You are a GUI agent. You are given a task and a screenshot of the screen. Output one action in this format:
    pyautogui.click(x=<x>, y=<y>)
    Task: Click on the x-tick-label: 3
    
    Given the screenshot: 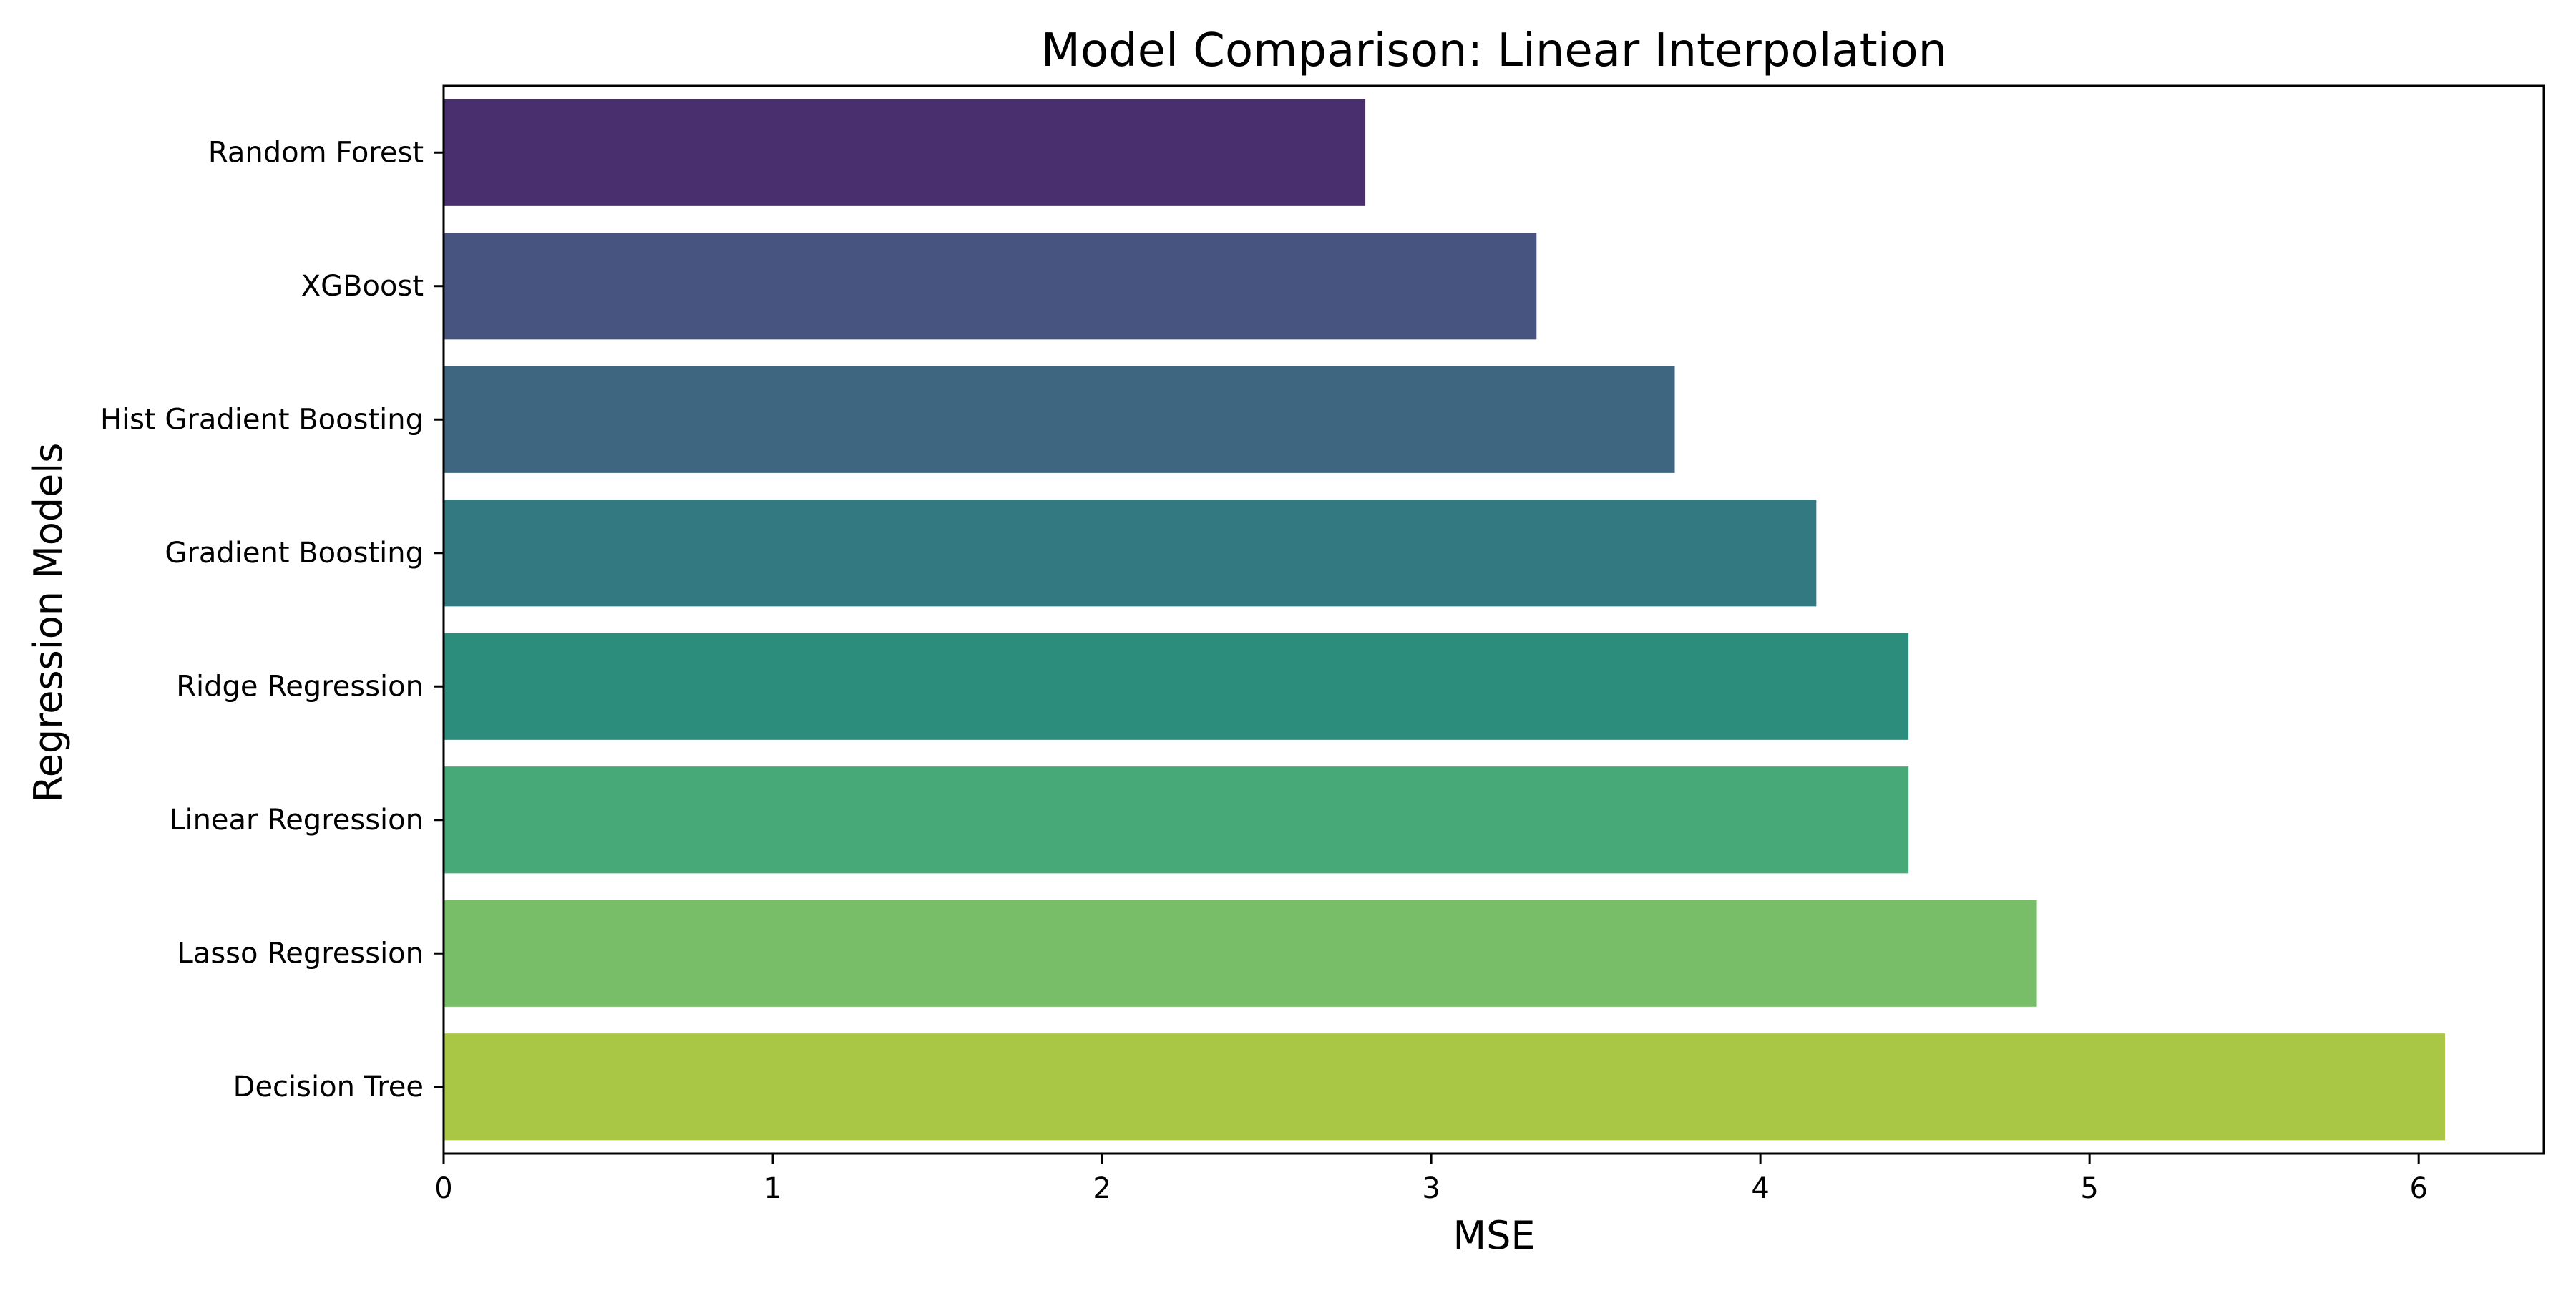 What is the action you would take?
    pyautogui.click(x=1431, y=1188)
    